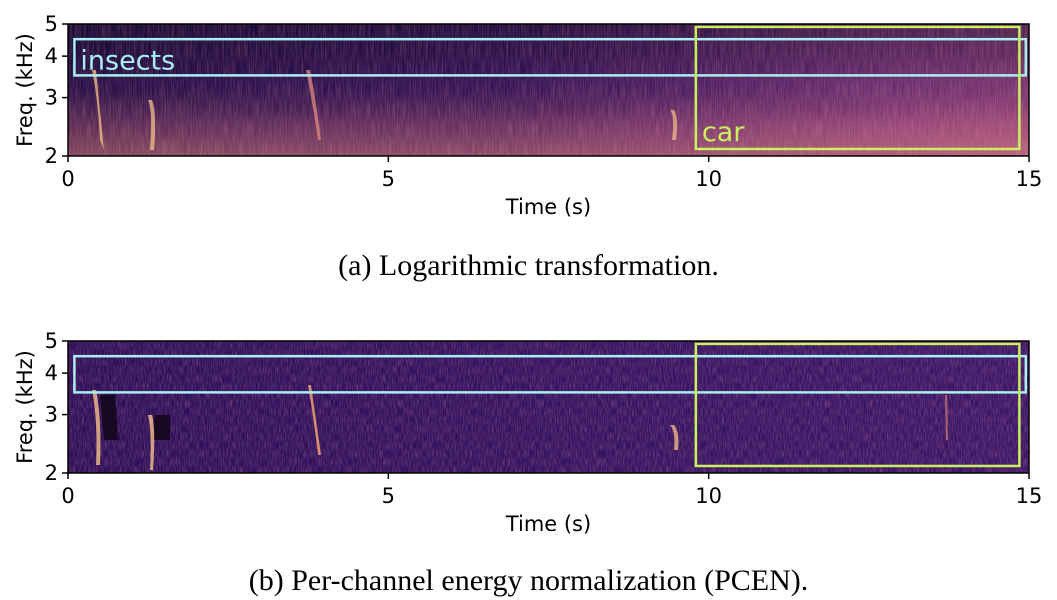 The height and width of the screenshot is (600, 1057). Describe the element at coordinates (127, 60) in the screenshot. I see `annotation-label: insects` at that location.